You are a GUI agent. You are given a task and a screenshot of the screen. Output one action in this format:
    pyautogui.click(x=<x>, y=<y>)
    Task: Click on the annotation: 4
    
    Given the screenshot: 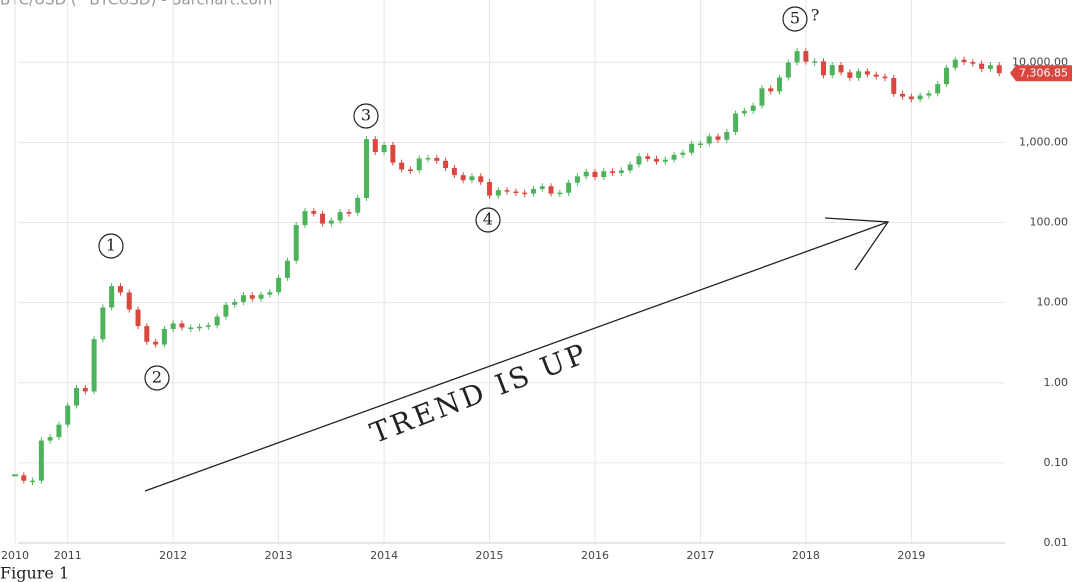 What is the action you would take?
    pyautogui.click(x=488, y=219)
    